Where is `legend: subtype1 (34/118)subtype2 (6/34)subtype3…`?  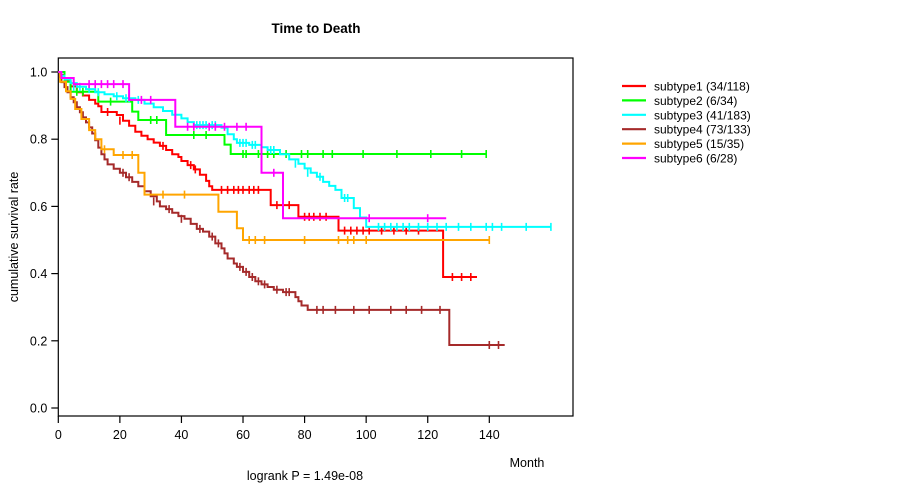
legend: subtype1 (34/118)subtype2 (6/34)subtype3… is located at coordinates (686, 123).